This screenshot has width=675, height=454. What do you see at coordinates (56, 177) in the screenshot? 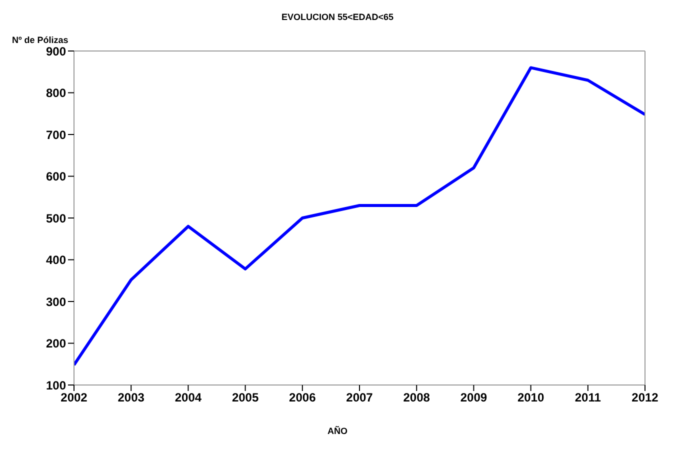
I see `y-tick-label: 600` at bounding box center [56, 177].